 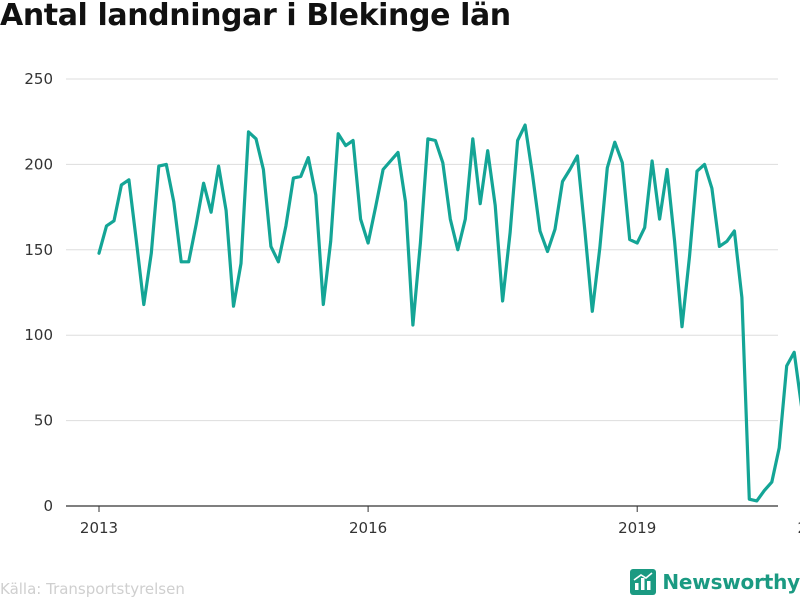 I want to click on y-axis-ticks: 0 50 100 150 200 250, so click(x=38, y=292).